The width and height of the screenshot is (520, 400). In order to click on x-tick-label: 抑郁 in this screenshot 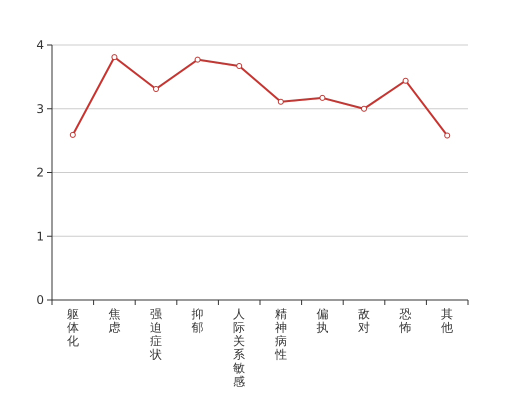, I will do `click(198, 320)`.